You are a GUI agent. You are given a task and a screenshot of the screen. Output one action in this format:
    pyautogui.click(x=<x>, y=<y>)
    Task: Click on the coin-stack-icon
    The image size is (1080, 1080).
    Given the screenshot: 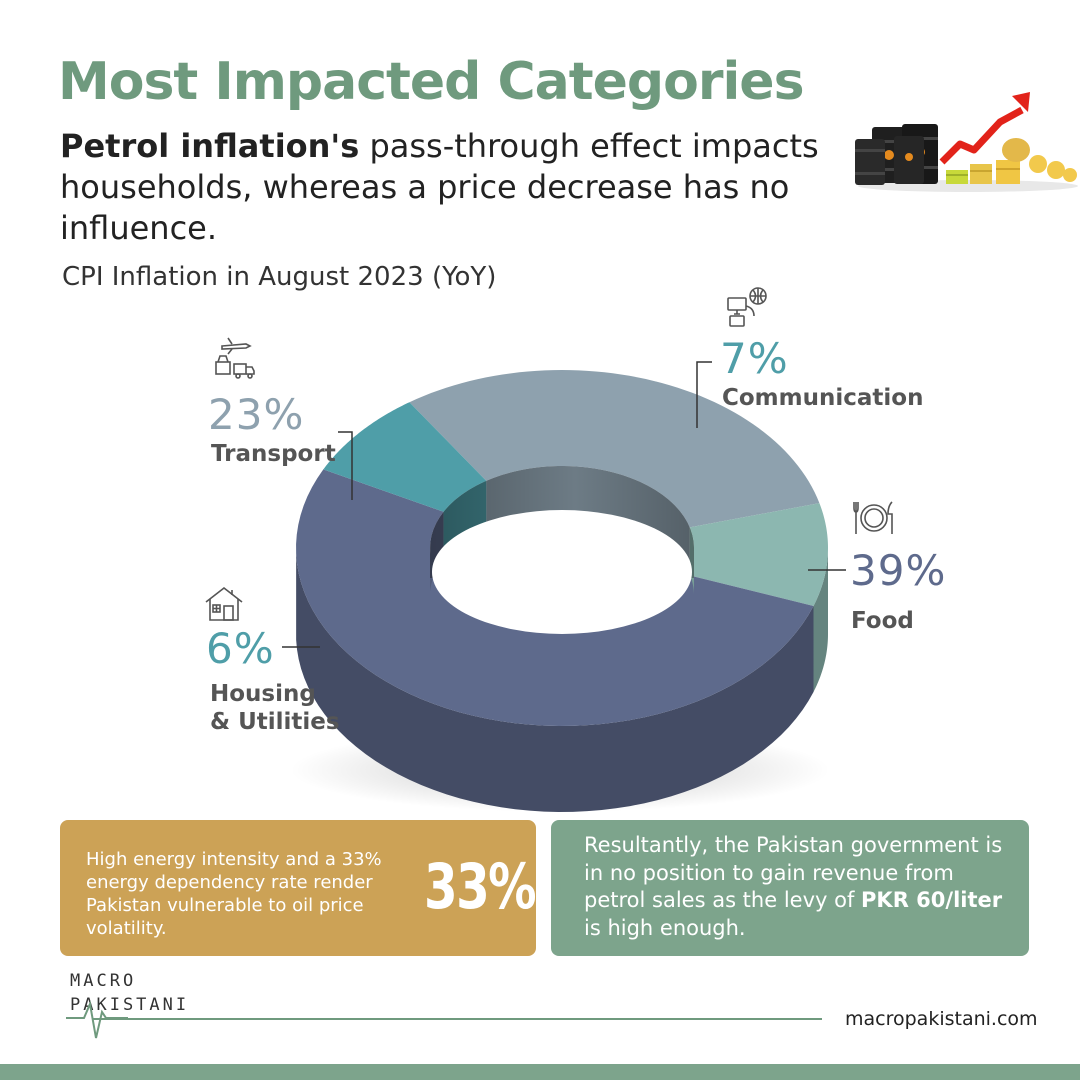 What is the action you would take?
    pyautogui.click(x=1011, y=161)
    